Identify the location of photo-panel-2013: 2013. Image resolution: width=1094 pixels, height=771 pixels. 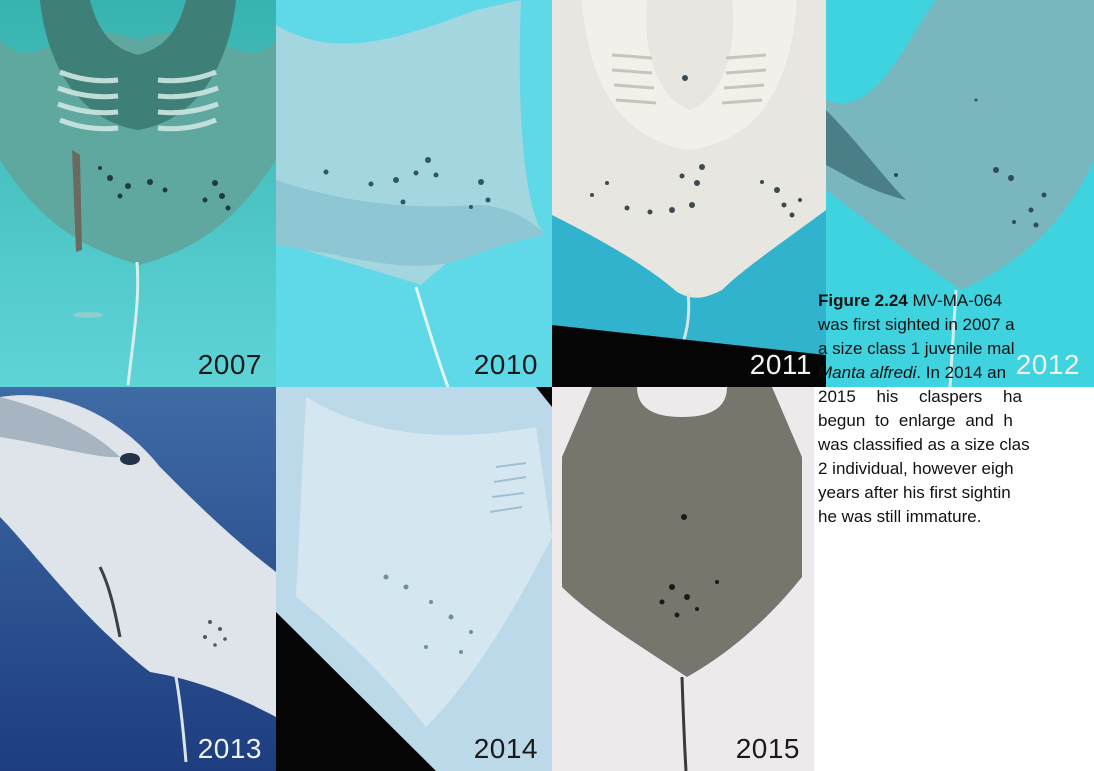
(138, 579).